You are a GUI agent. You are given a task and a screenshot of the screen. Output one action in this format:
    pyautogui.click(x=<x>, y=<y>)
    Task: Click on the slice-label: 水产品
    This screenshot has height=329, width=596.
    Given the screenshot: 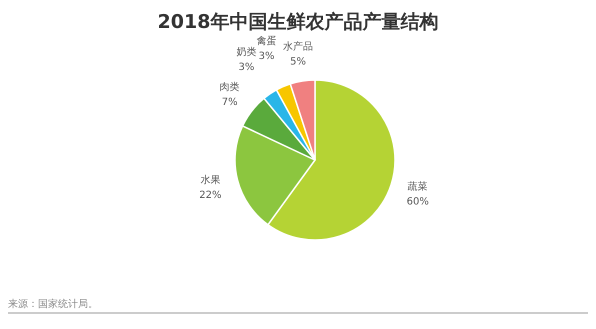 What is the action you would take?
    pyautogui.click(x=298, y=46)
    